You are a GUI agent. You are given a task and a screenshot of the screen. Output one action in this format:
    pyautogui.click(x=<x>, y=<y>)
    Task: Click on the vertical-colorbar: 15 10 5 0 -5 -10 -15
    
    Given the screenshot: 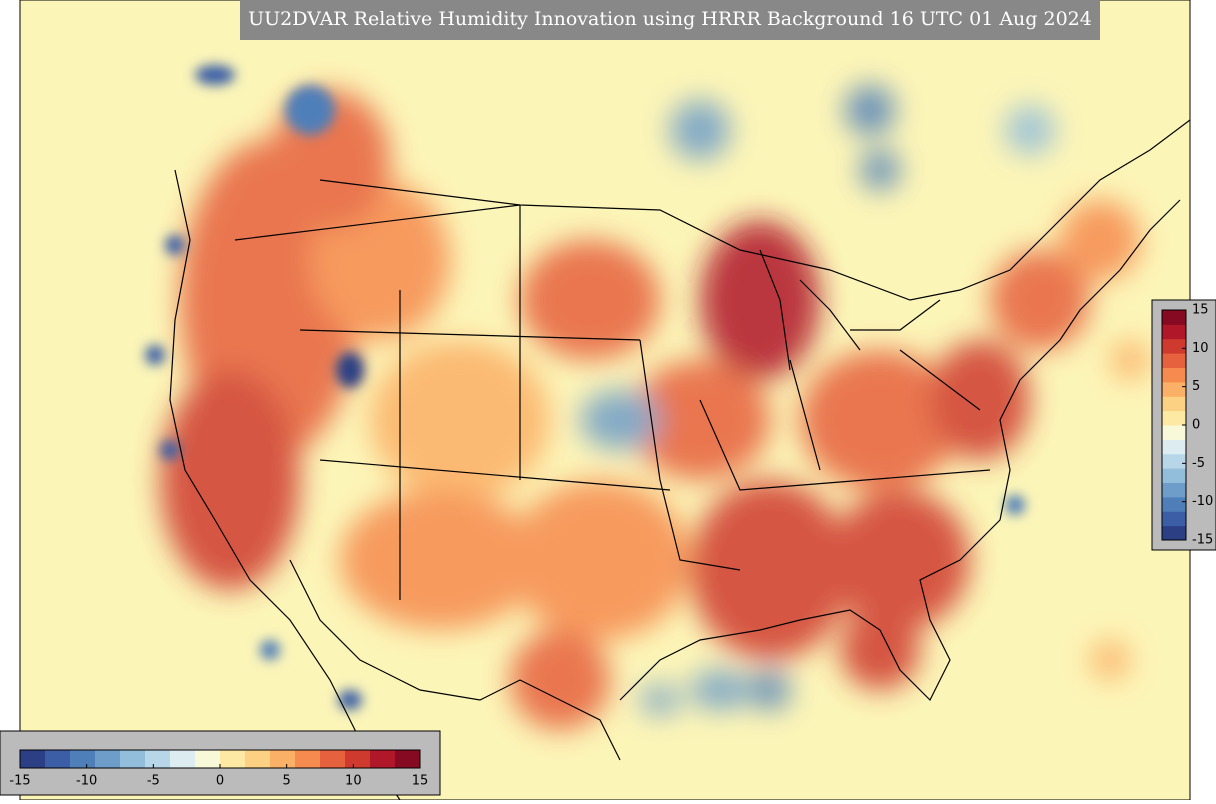 What is the action you would take?
    pyautogui.click(x=1187, y=425)
    